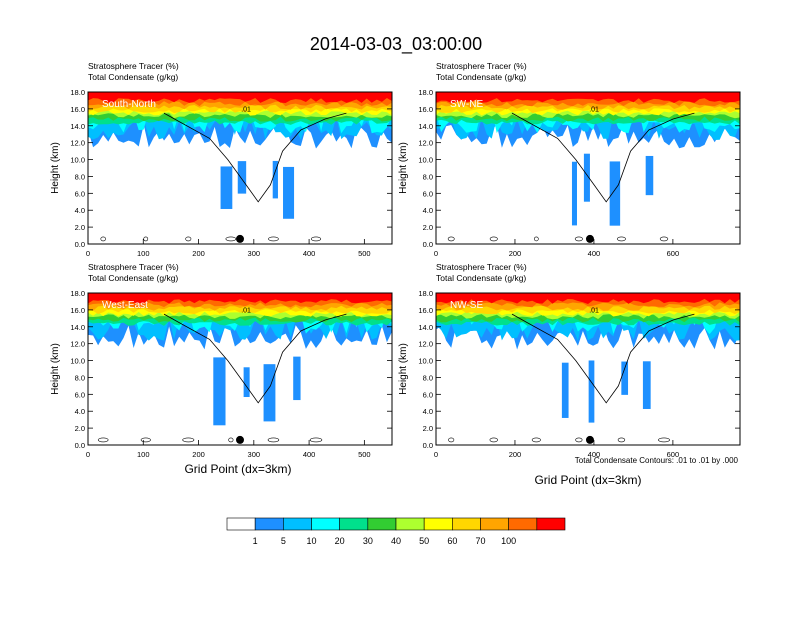  Describe the element at coordinates (515, 454) in the screenshot. I see `x-tick-label: 200` at that location.